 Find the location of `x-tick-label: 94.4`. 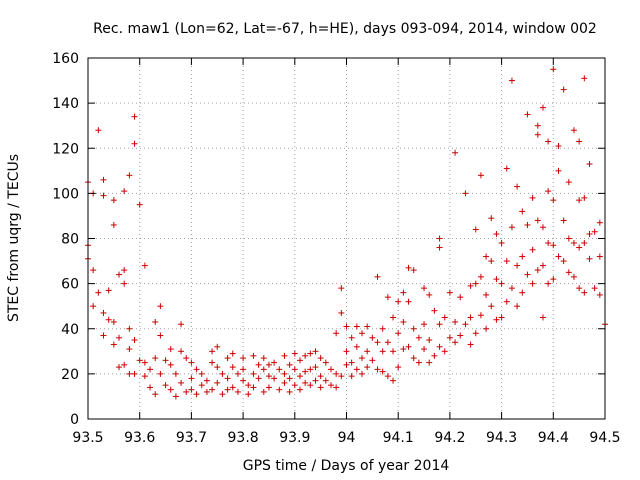

x-tick-label: 94.4 is located at coordinates (553, 438).